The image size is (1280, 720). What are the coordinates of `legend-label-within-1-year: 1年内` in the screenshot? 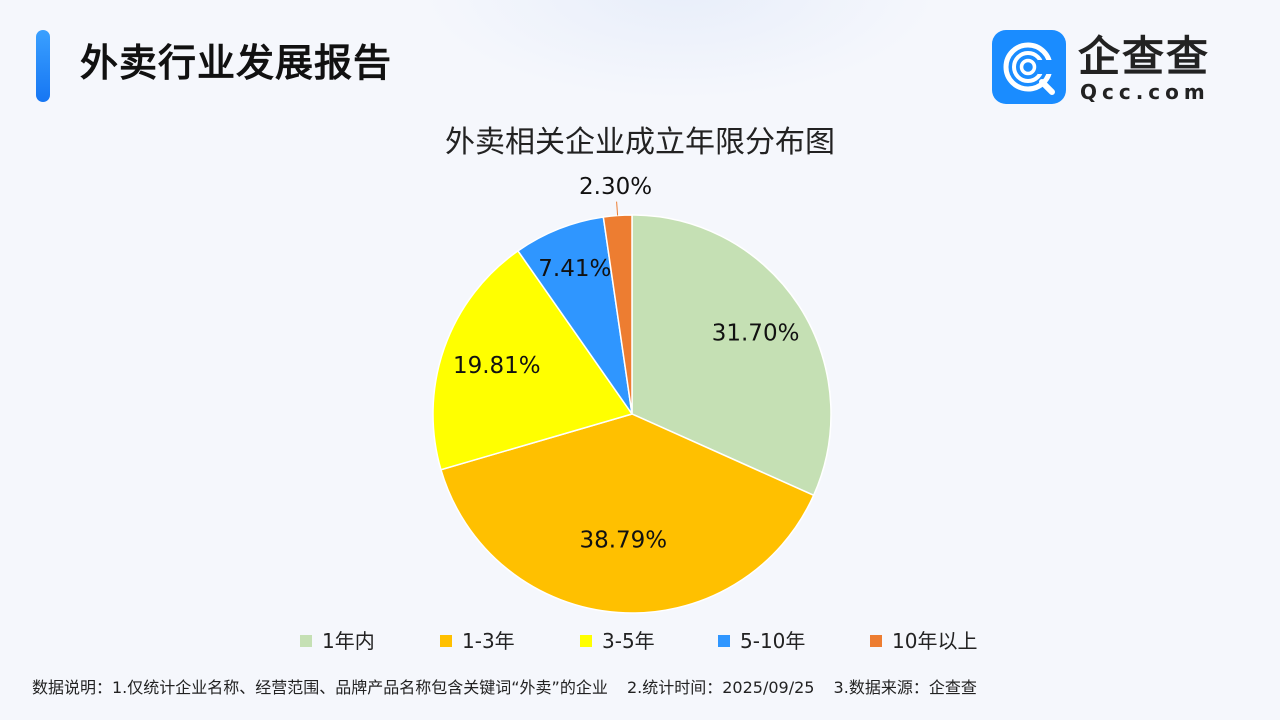 It's located at (348, 641).